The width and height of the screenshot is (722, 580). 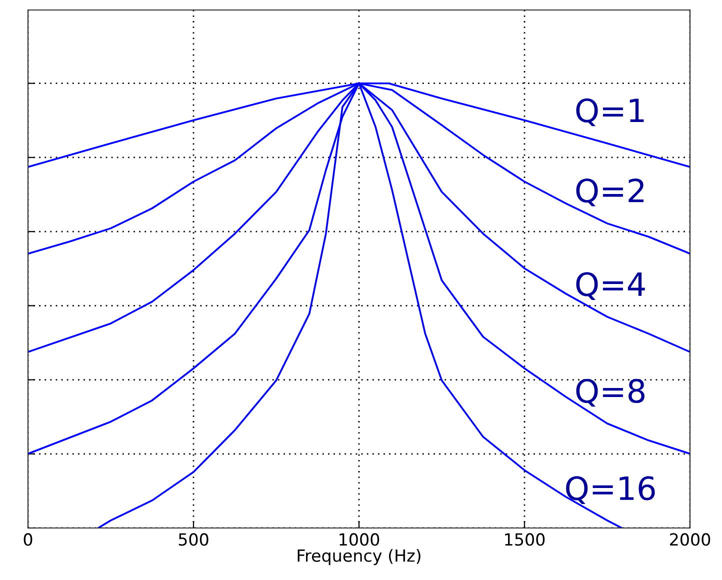 I want to click on x-tick-label: 1000, so click(x=360, y=539).